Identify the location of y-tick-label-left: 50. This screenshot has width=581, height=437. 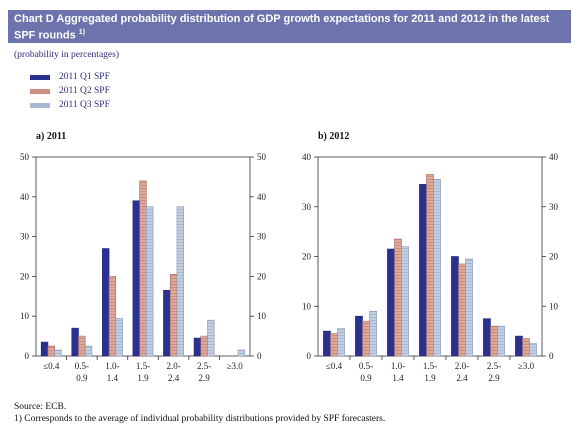
(25, 157).